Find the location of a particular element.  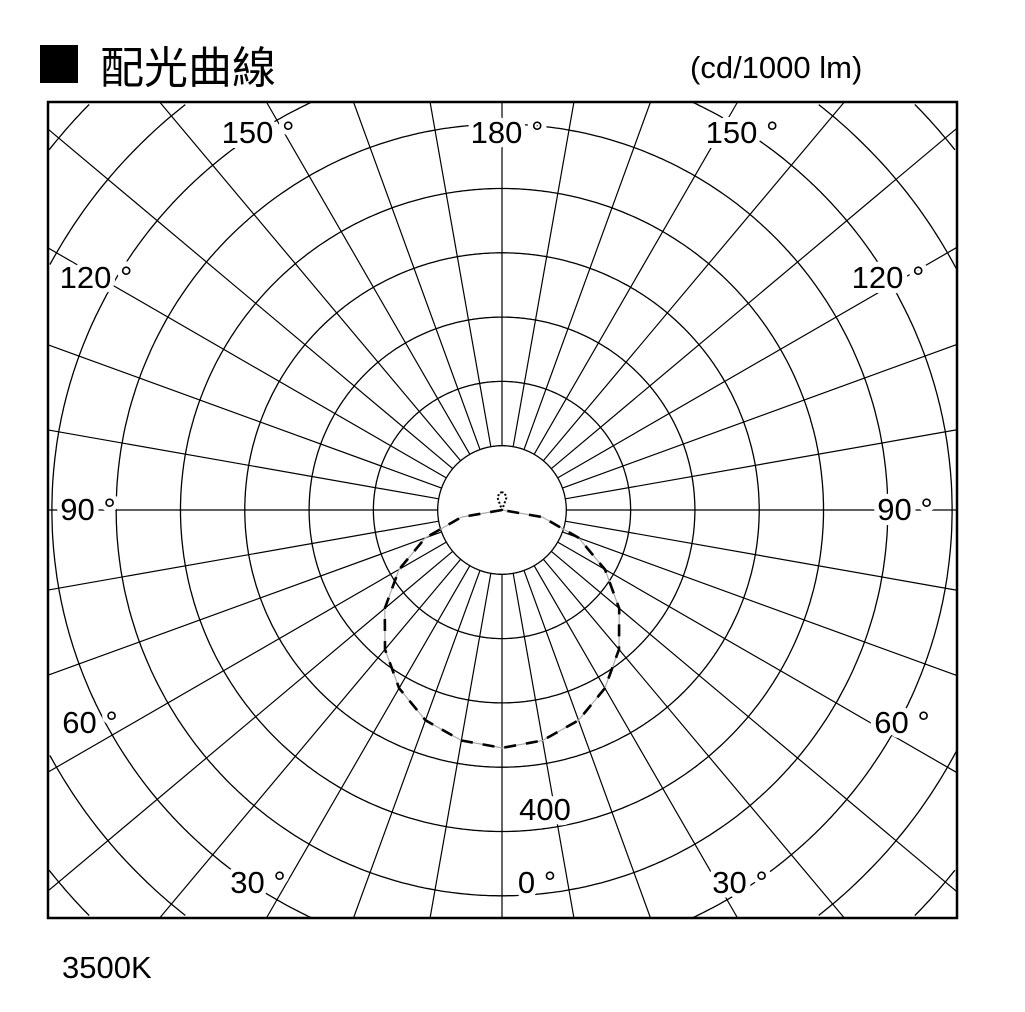

color-temperature-label: 3500K is located at coordinates (107, 967).